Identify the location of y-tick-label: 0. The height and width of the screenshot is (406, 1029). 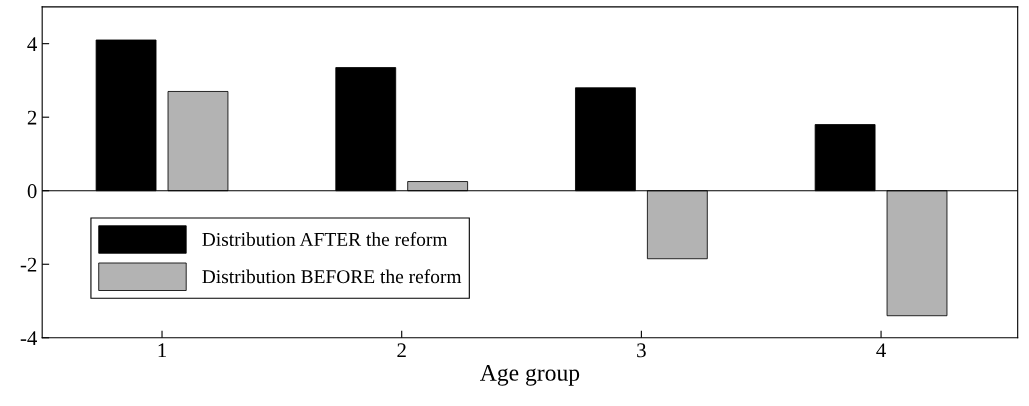
(32, 191).